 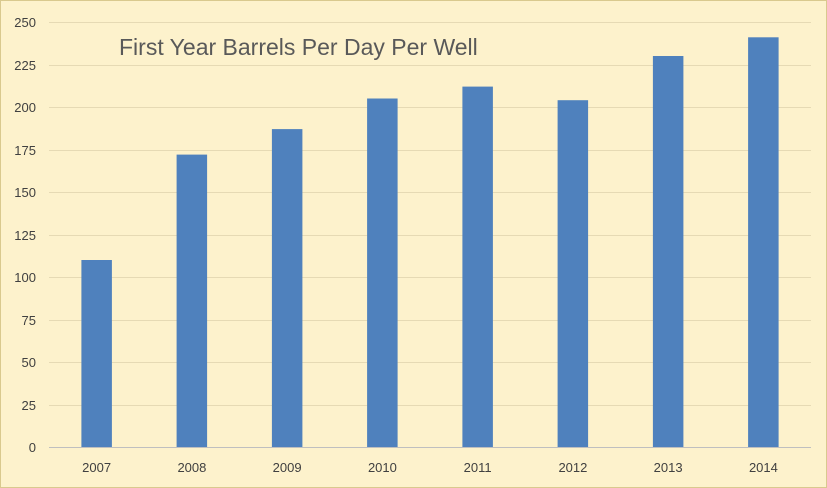 What do you see at coordinates (382, 272) in the screenshot?
I see `bar-2010` at bounding box center [382, 272].